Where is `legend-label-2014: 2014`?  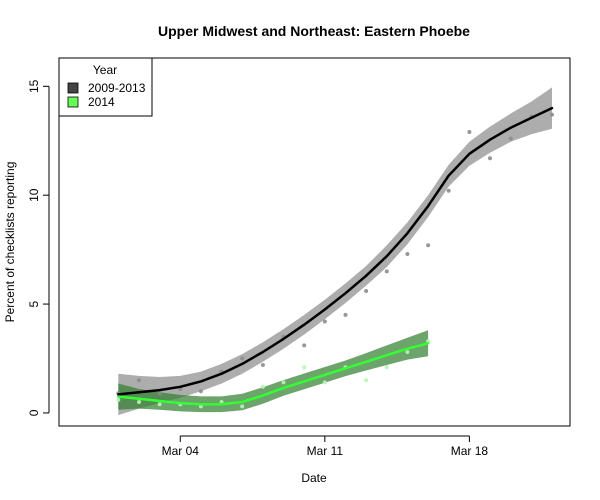
legend-label-2014: 2014 is located at coordinates (101, 102).